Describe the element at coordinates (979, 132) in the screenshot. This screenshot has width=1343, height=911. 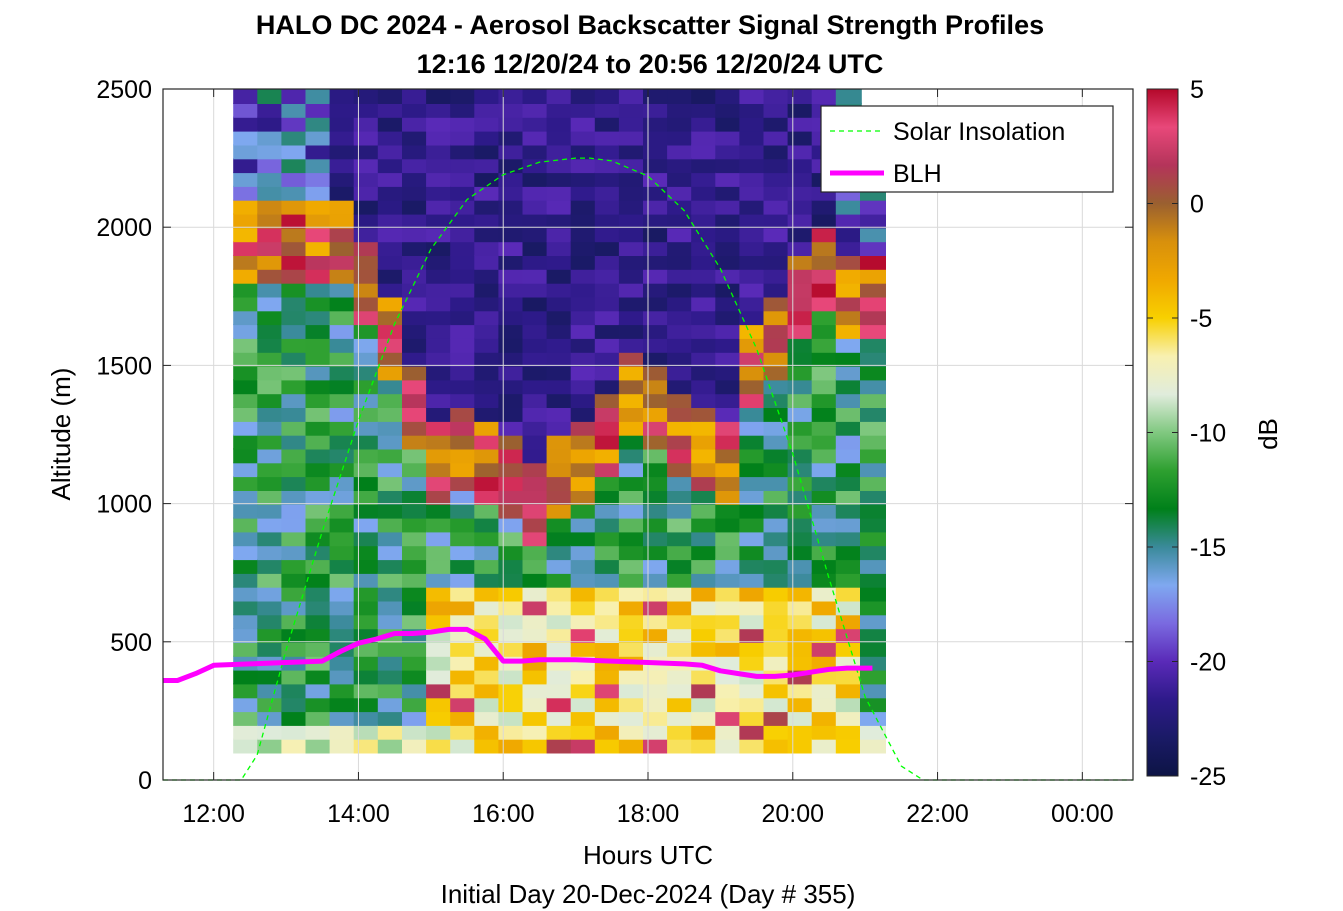
I see `legend-solar-label: Solar Insolation` at that location.